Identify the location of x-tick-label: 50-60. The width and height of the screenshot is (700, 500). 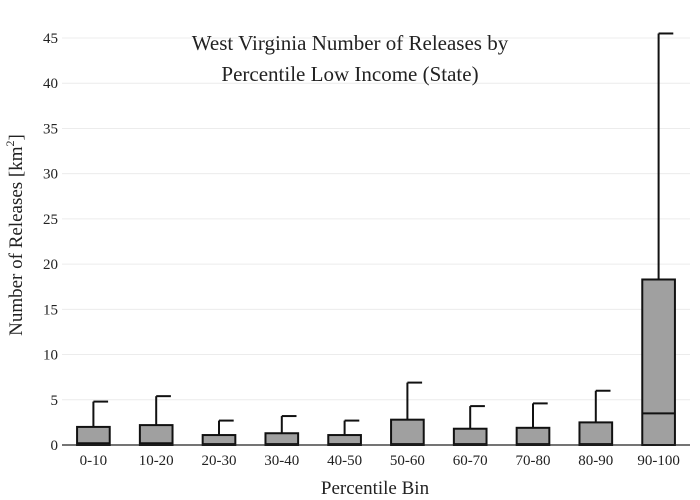
(407, 461).